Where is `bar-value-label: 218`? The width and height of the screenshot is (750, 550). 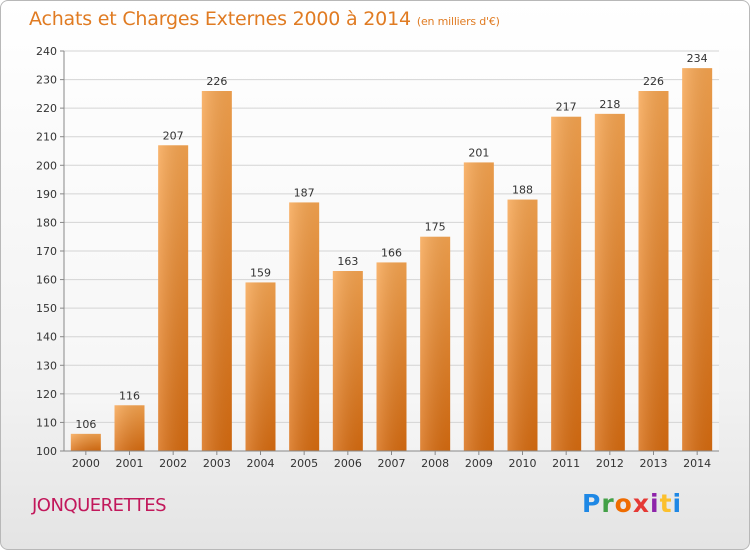 bar-value-label: 218 is located at coordinates (609, 104).